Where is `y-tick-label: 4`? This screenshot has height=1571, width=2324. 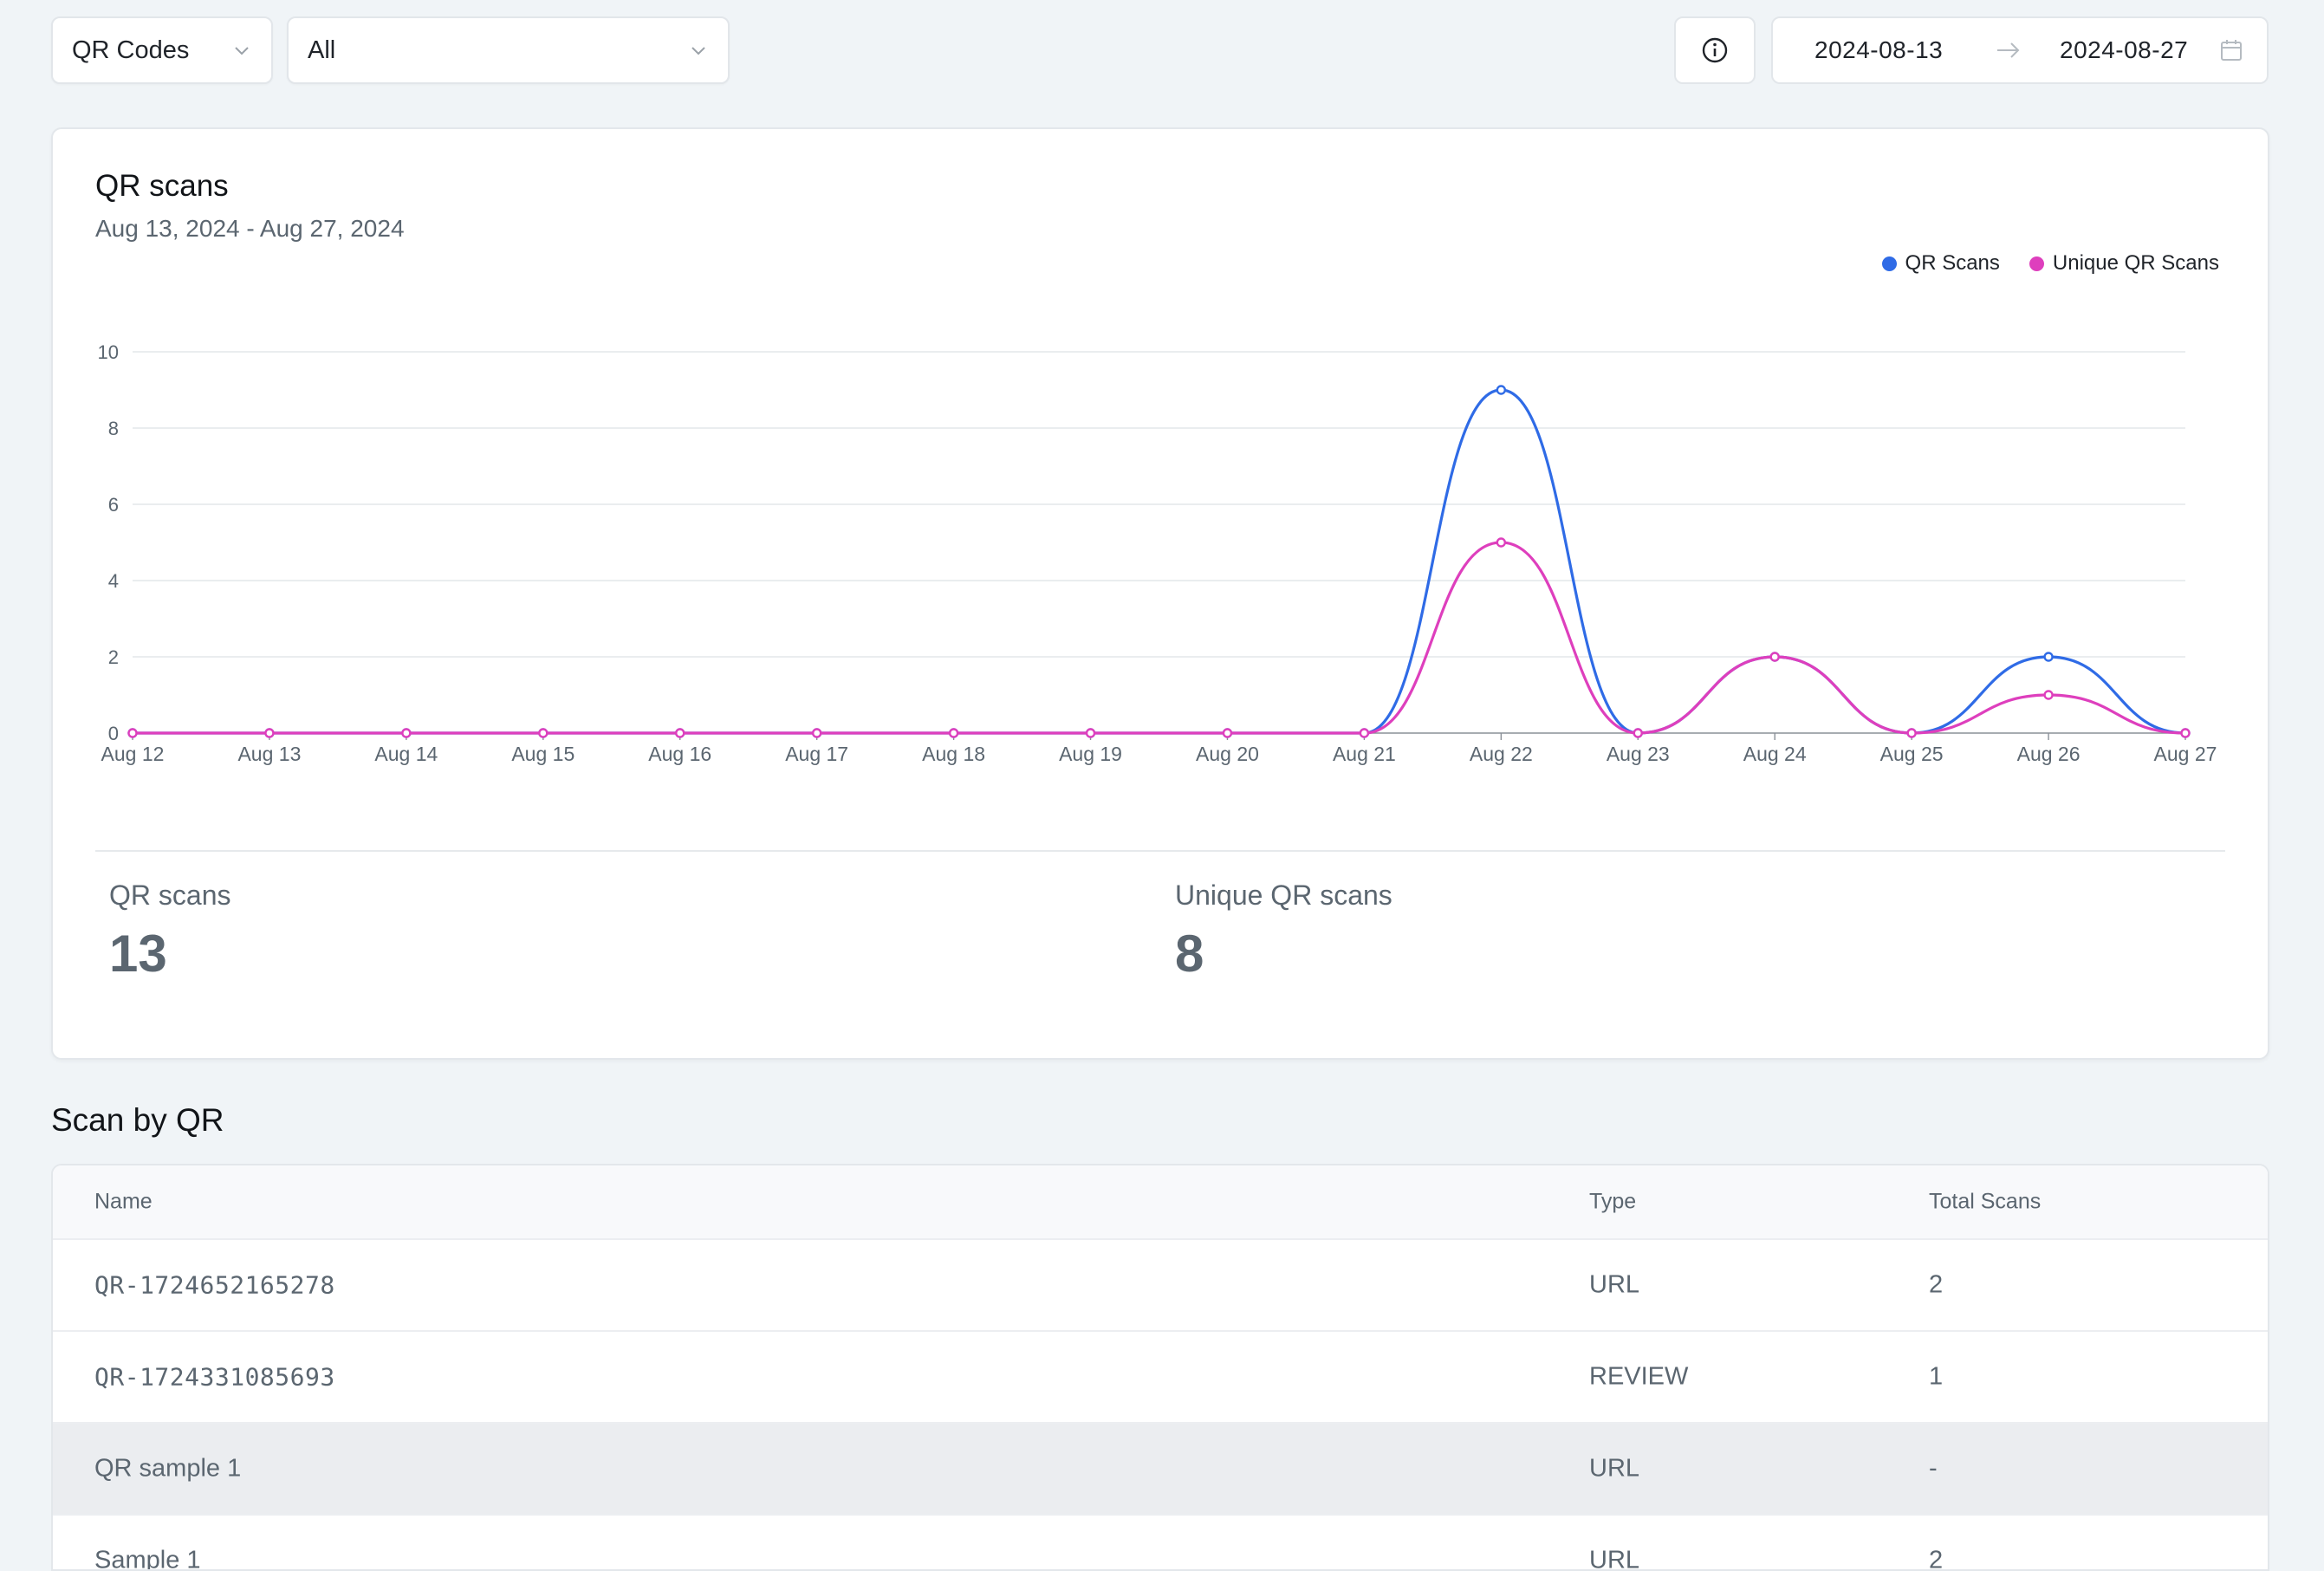
y-tick-label: 4 is located at coordinates (113, 581).